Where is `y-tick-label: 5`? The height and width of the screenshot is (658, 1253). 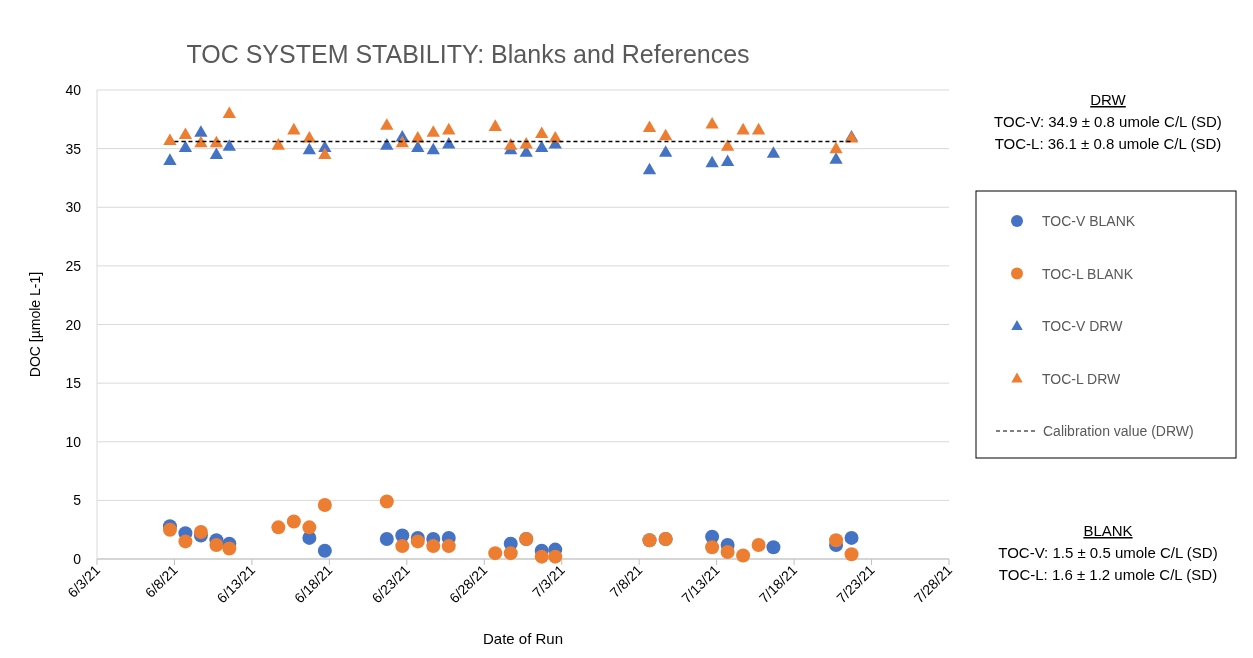
y-tick-label: 5 is located at coordinates (77, 500).